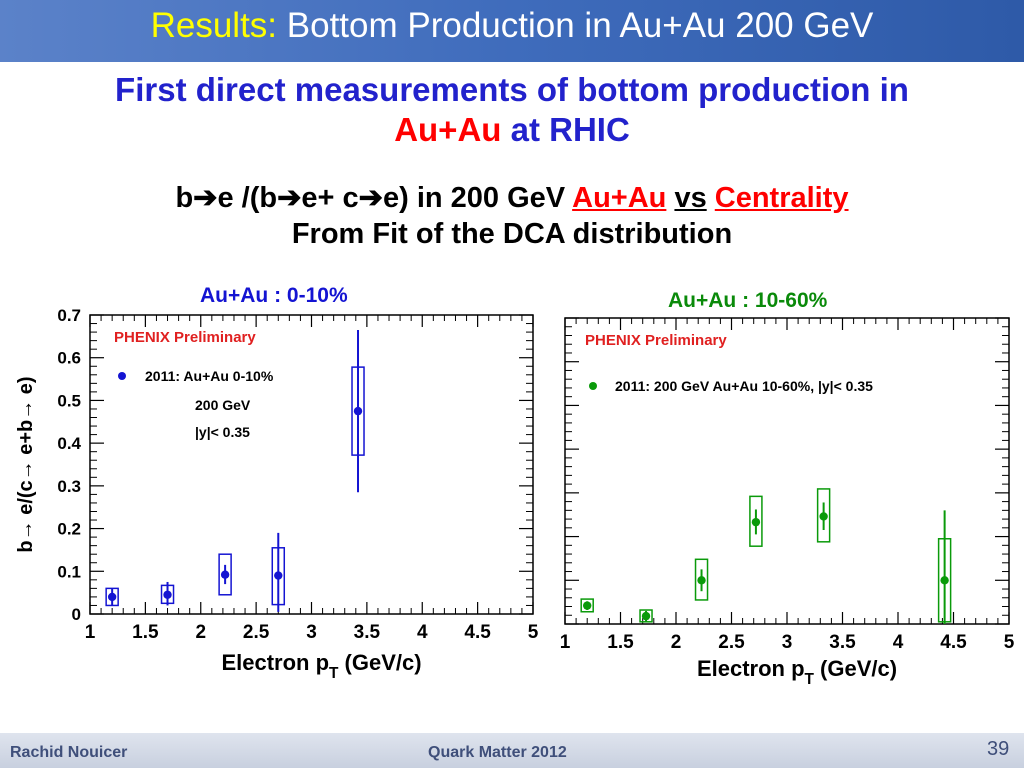 The height and width of the screenshot is (768, 1024). What do you see at coordinates (214, 25) in the screenshot?
I see `title-prefix: Results:` at bounding box center [214, 25].